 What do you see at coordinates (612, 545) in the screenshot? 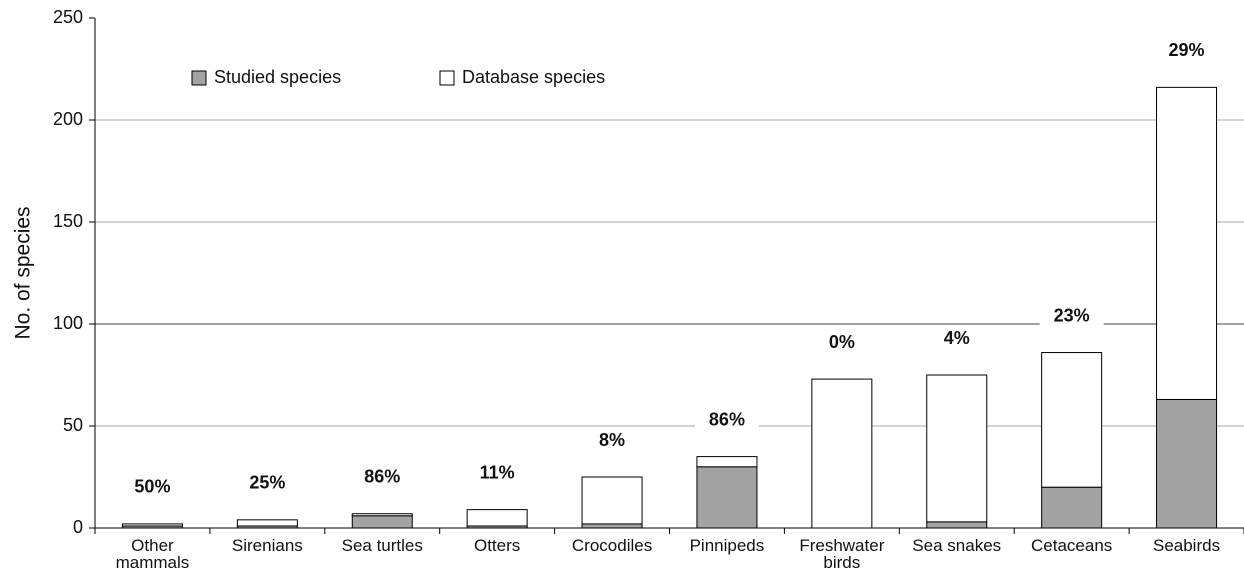
I see `x-tick-label: Crocodiles` at bounding box center [612, 545].